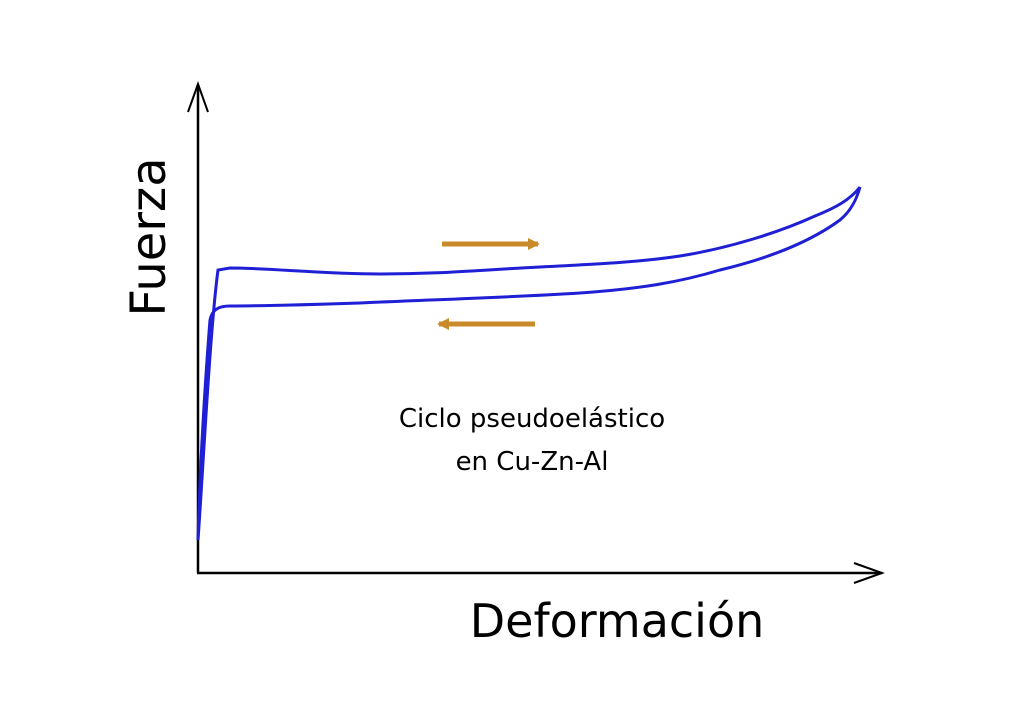  What do you see at coordinates (869, 573) in the screenshot?
I see `x-axis-arrow` at bounding box center [869, 573].